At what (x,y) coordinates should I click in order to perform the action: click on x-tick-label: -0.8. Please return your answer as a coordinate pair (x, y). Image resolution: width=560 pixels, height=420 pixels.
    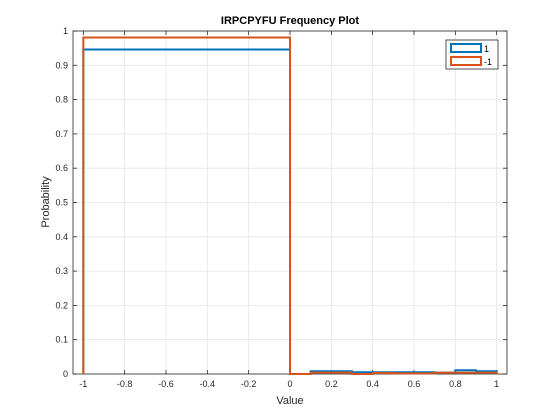
    Looking at the image, I should click on (125, 384).